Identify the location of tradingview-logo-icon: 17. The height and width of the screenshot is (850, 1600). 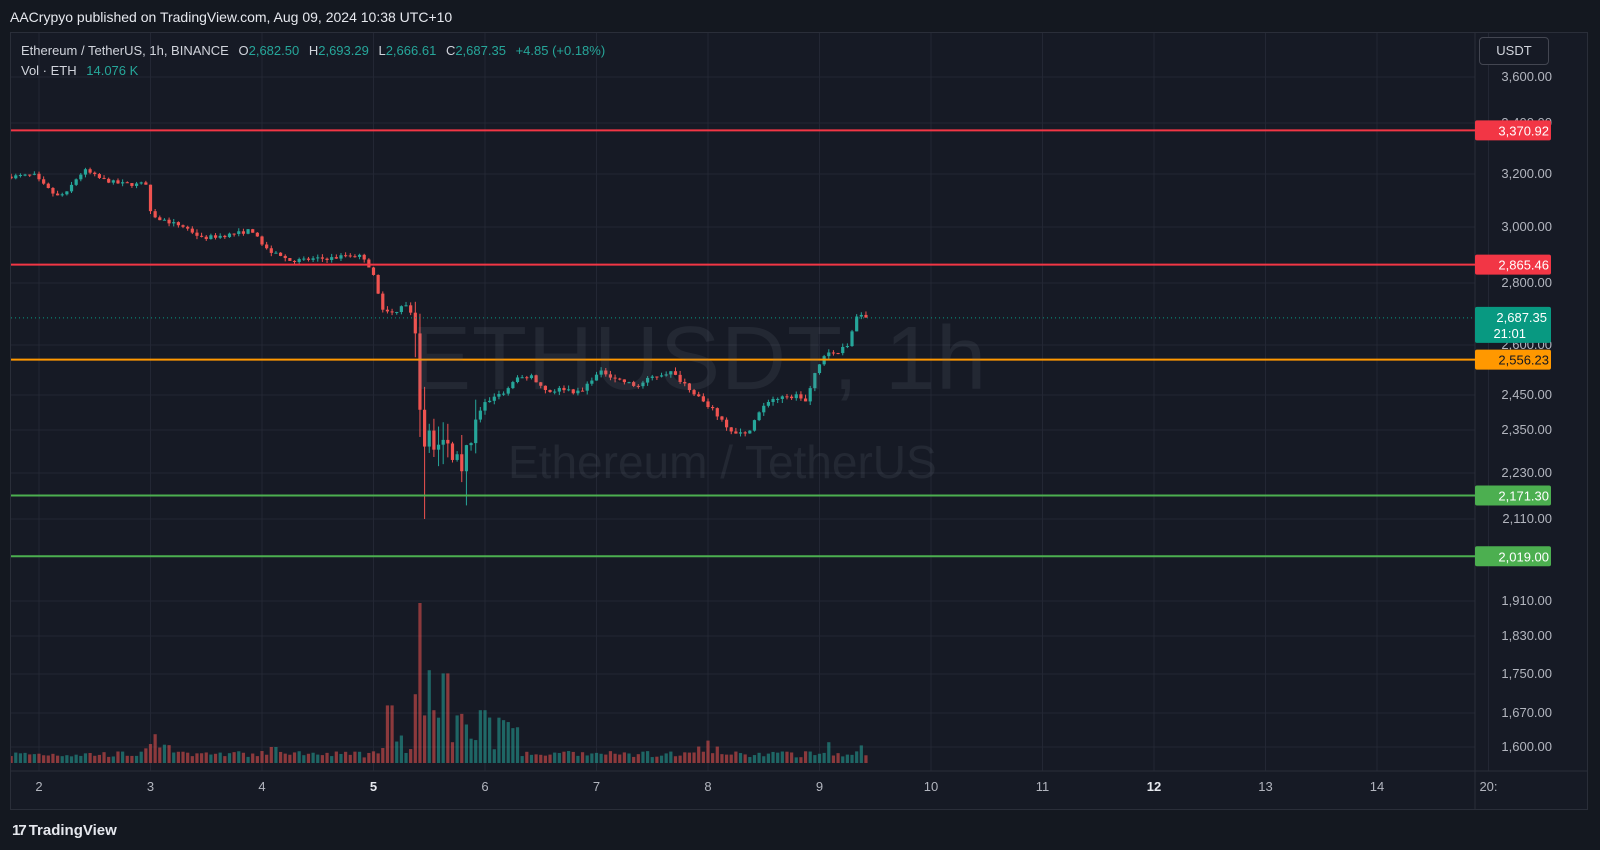
(19, 830).